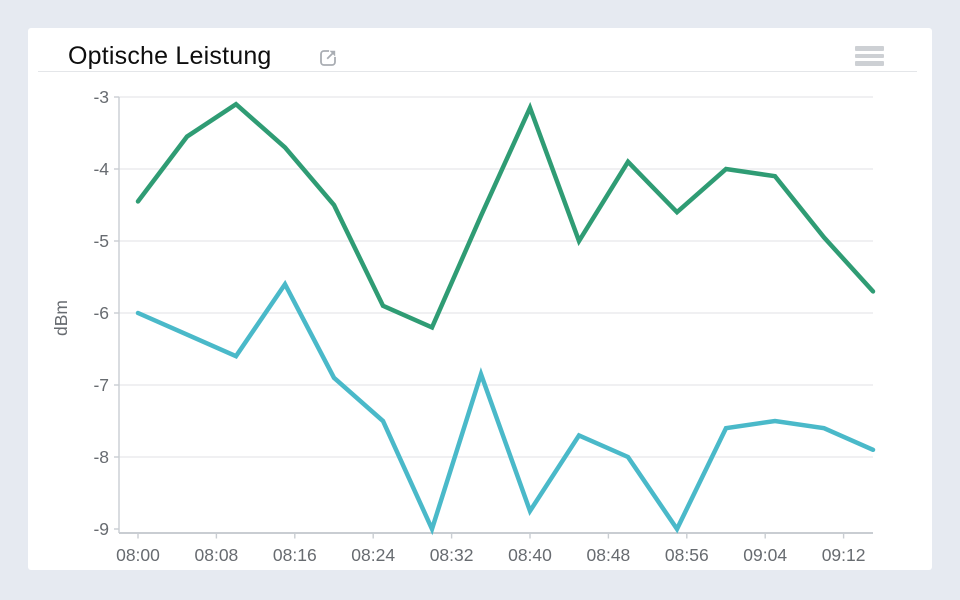  What do you see at coordinates (480, 54) in the screenshot?
I see `card-header: Optische Leistung` at bounding box center [480, 54].